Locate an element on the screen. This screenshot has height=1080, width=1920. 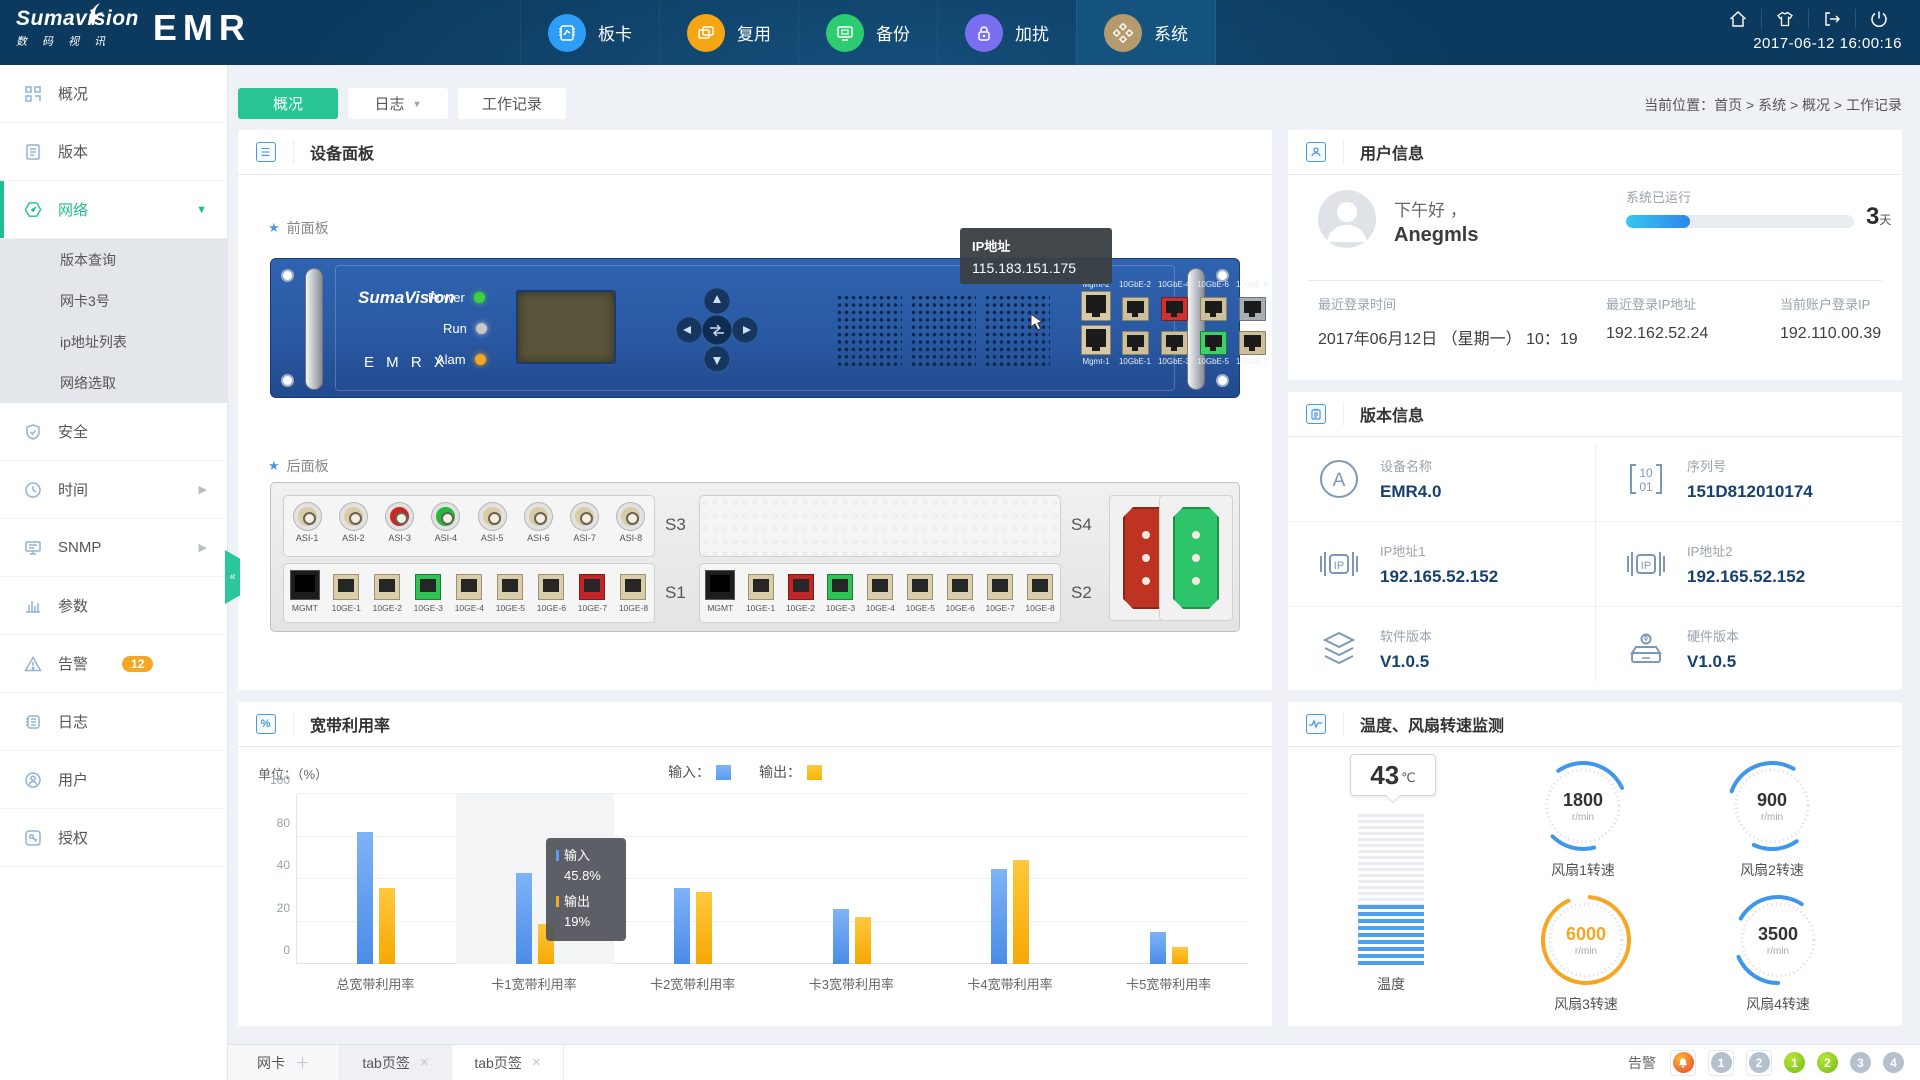
category-label: 总宽带利用率 is located at coordinates (375, 984).